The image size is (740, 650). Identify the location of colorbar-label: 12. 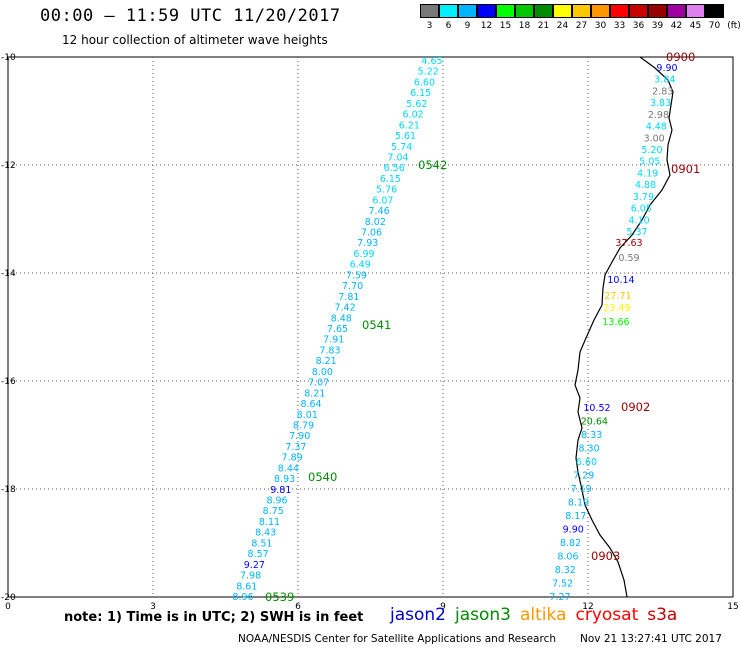
(486, 26).